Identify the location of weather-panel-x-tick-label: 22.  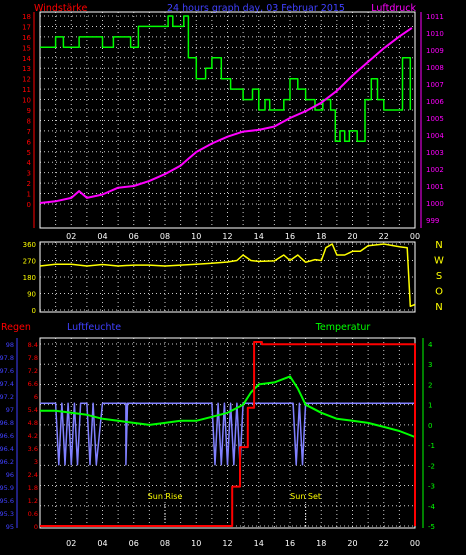
(384, 543).